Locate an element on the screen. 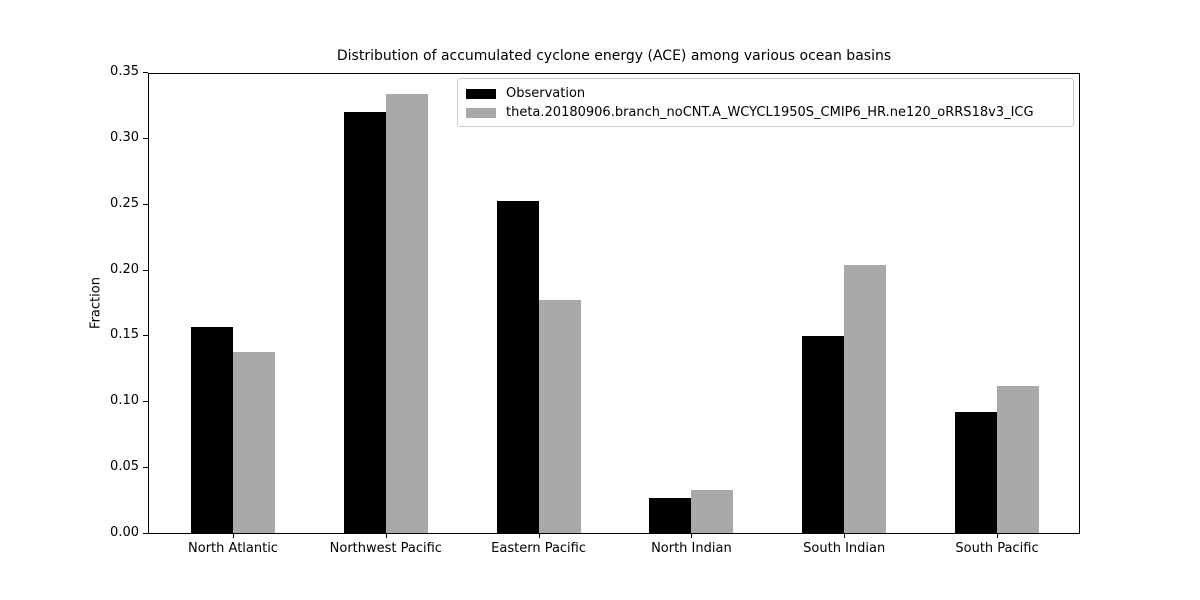  y-tick-label: 0.35 is located at coordinates (124, 71).